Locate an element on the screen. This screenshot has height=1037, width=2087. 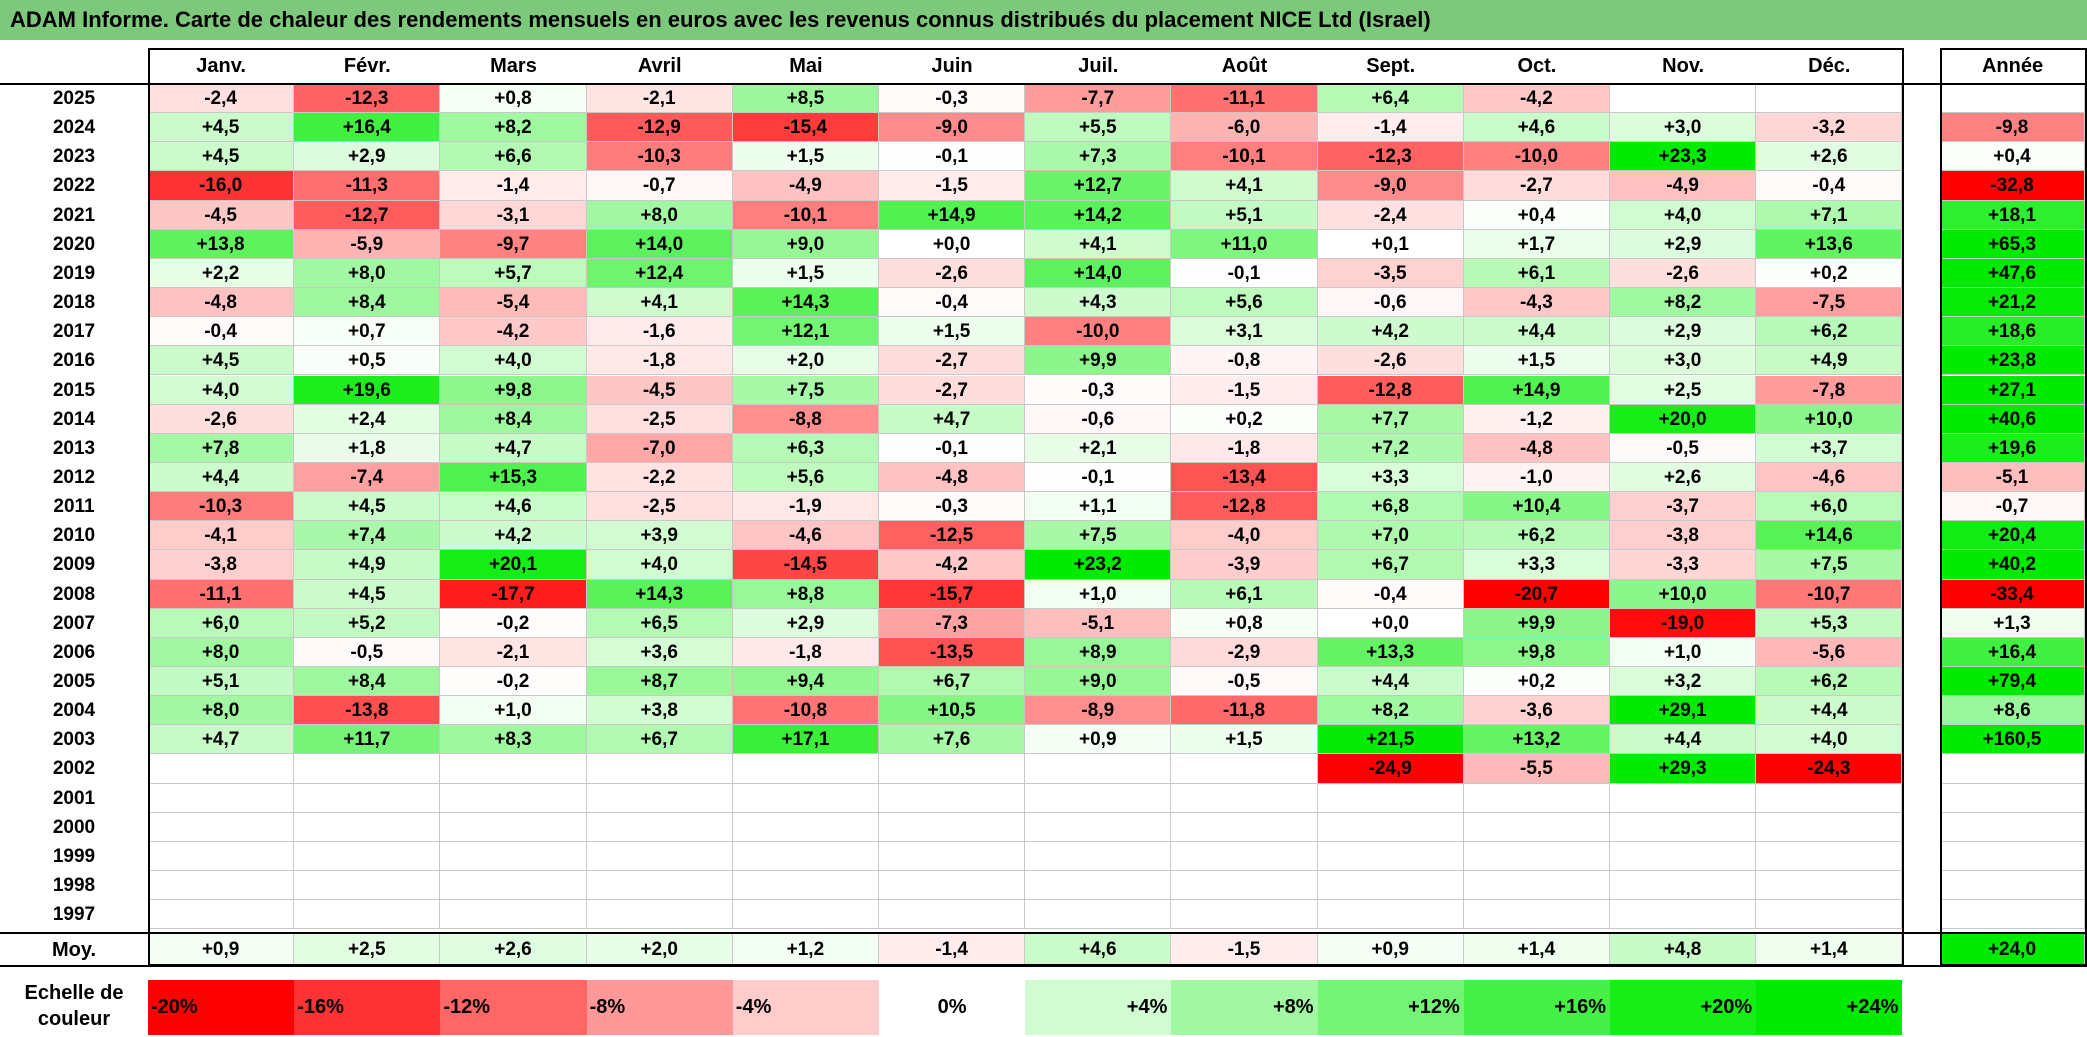
heatmap-cell: +0,7 is located at coordinates (367, 332).